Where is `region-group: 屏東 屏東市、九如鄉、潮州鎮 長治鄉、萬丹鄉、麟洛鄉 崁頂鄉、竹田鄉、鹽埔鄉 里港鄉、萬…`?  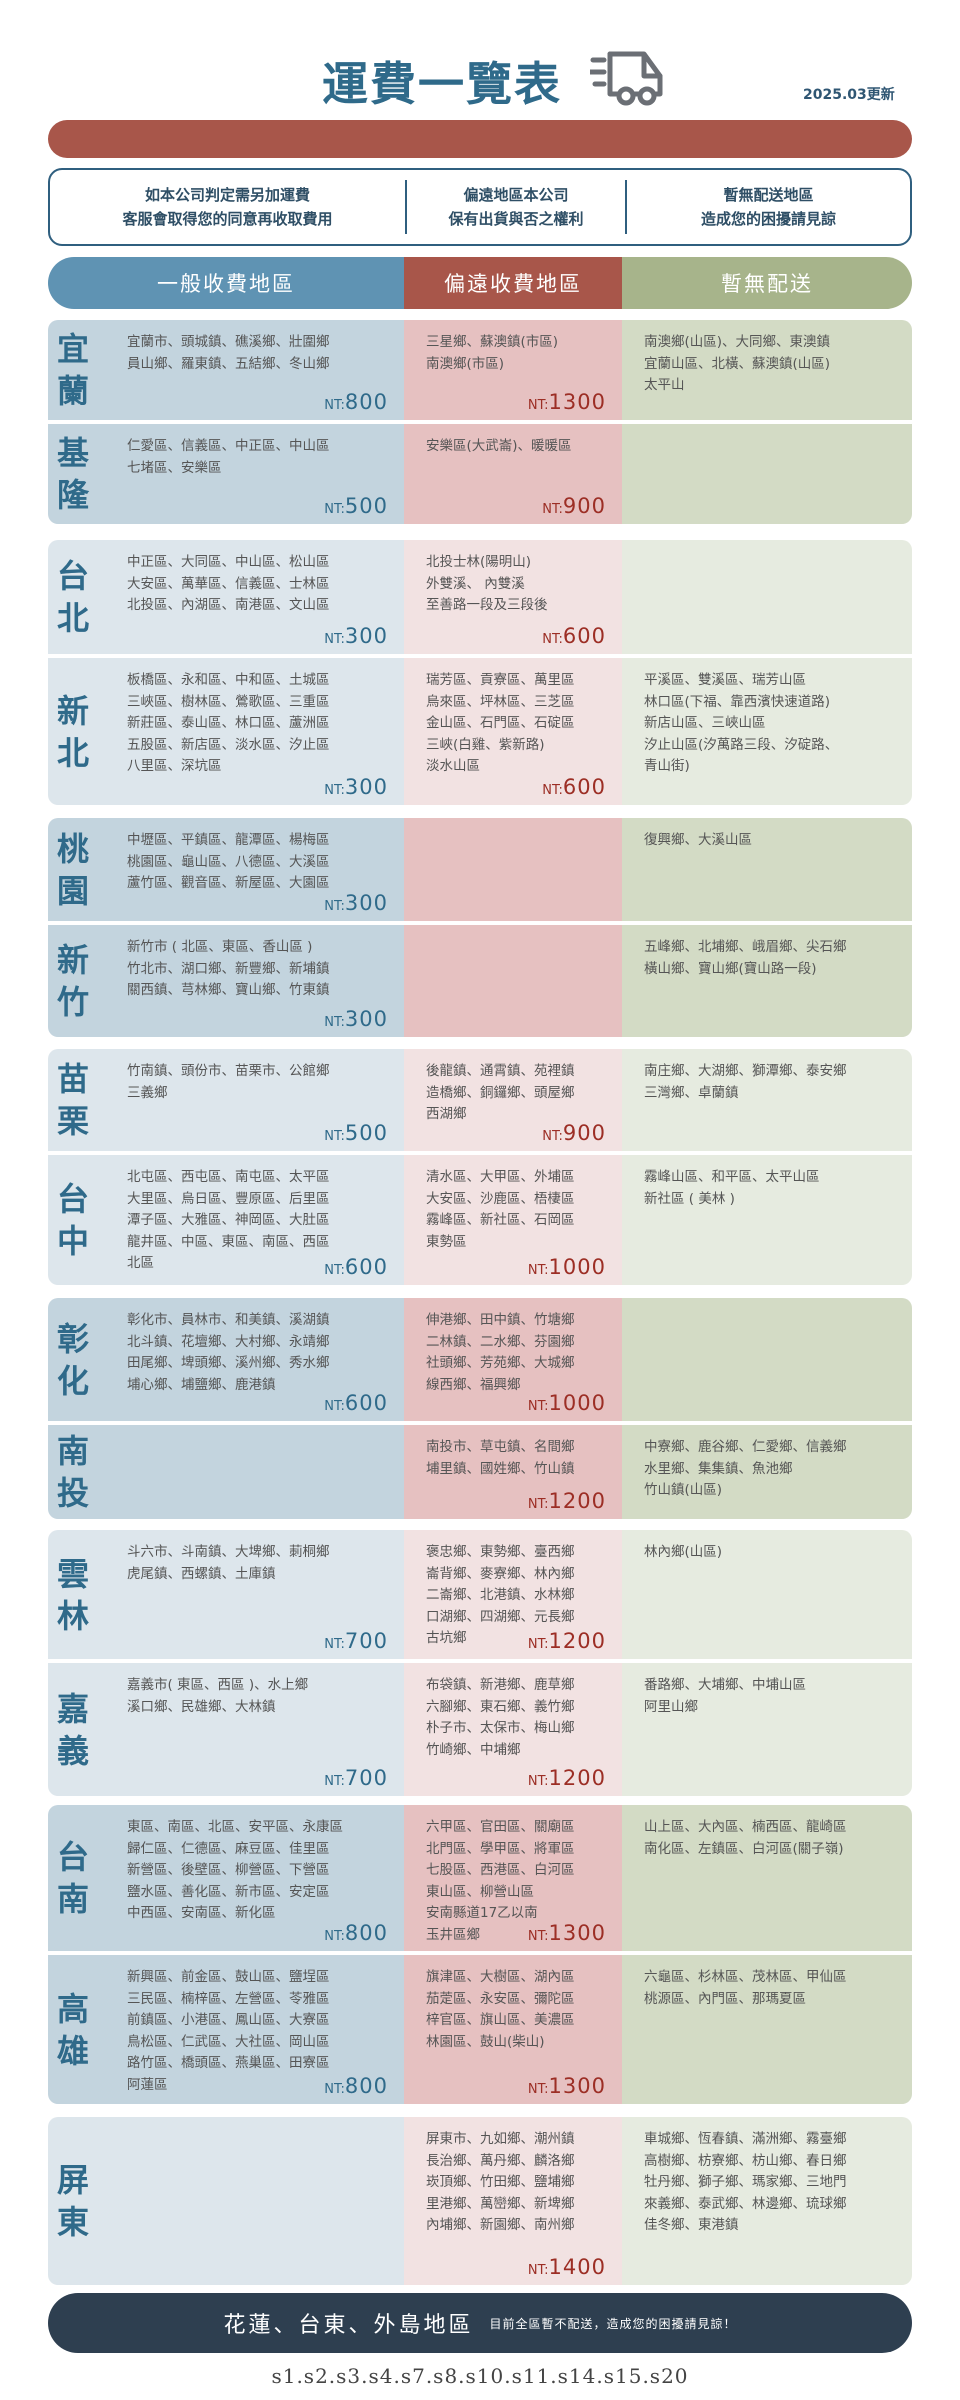 region-group: 屏東 屏東市、九如鄉、潮州鎮 長治鄉、萬丹鄉、麟洛鄉 崁頂鄉、竹田鄉、鹽埔鄉 里港鄉、萬… is located at coordinates (480, 2201).